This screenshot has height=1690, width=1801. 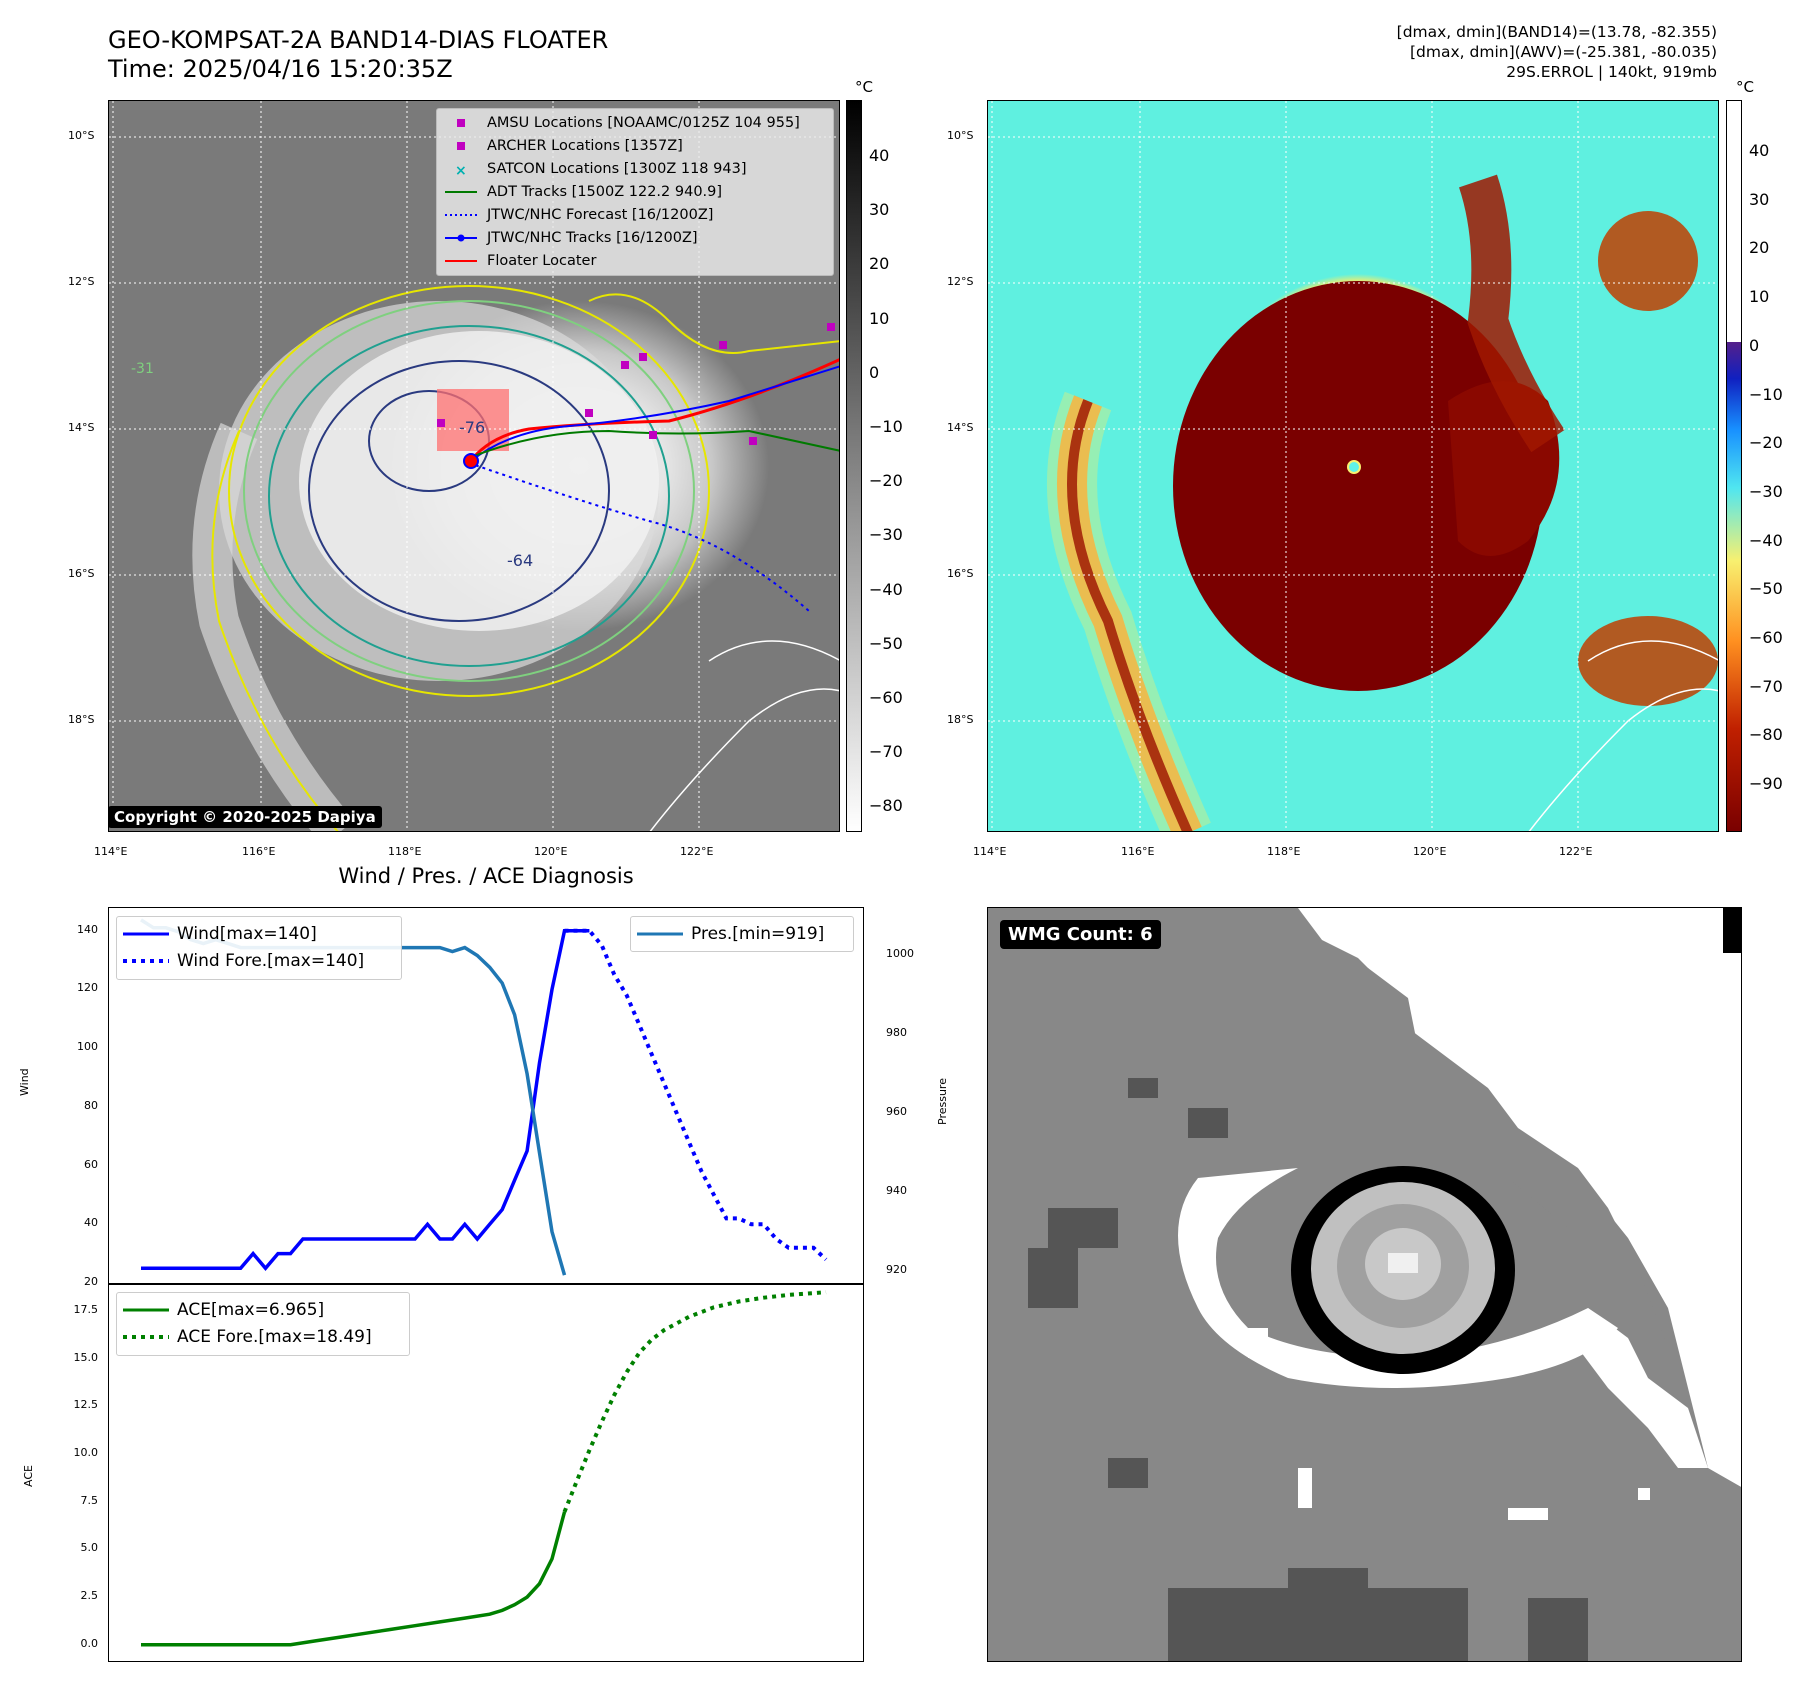 What do you see at coordinates (275, 630) in the screenshot?
I see `rainband-contour` at bounding box center [275, 630].